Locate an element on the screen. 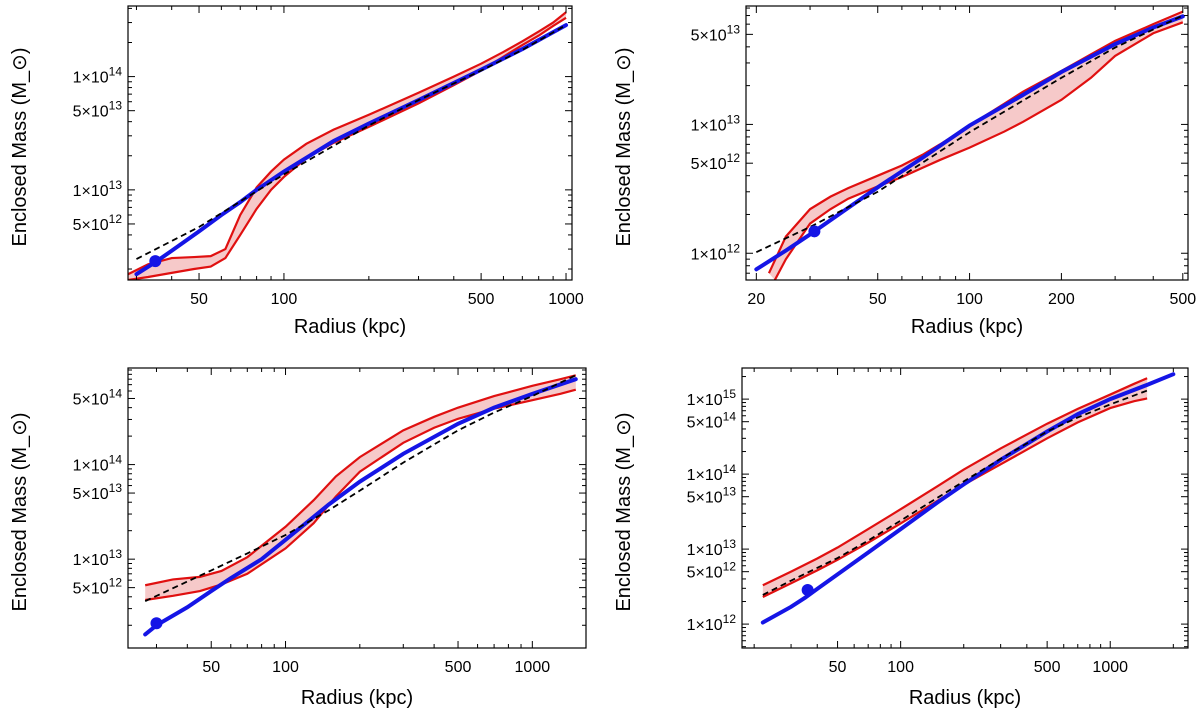  x-tick-label: 200 is located at coordinates (1061, 299).